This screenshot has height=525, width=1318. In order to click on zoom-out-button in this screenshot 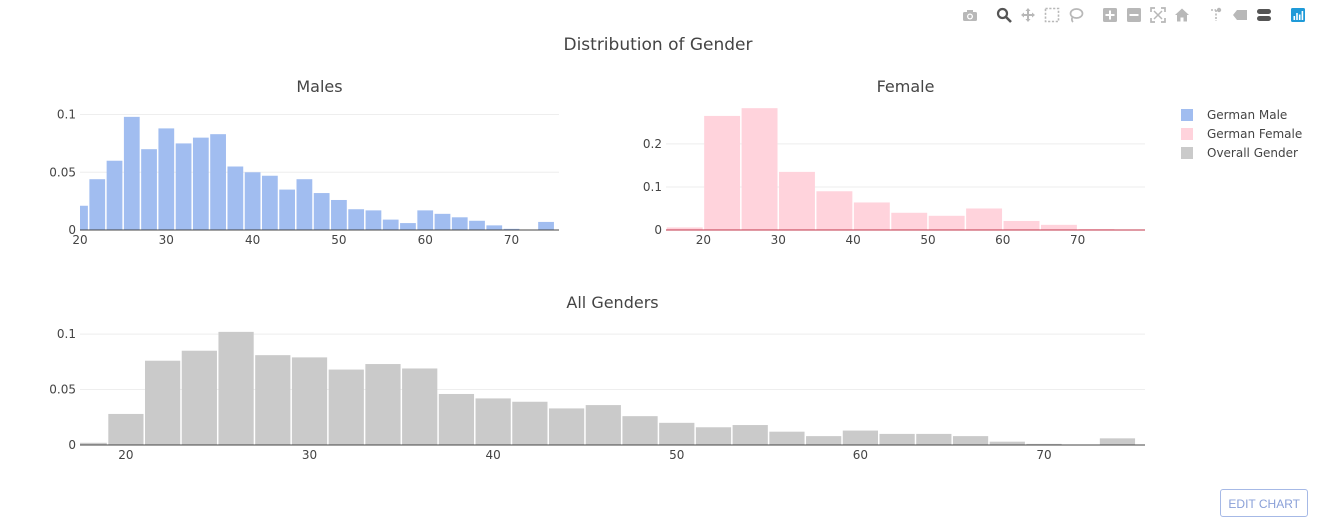, I will do `click(1134, 15)`.